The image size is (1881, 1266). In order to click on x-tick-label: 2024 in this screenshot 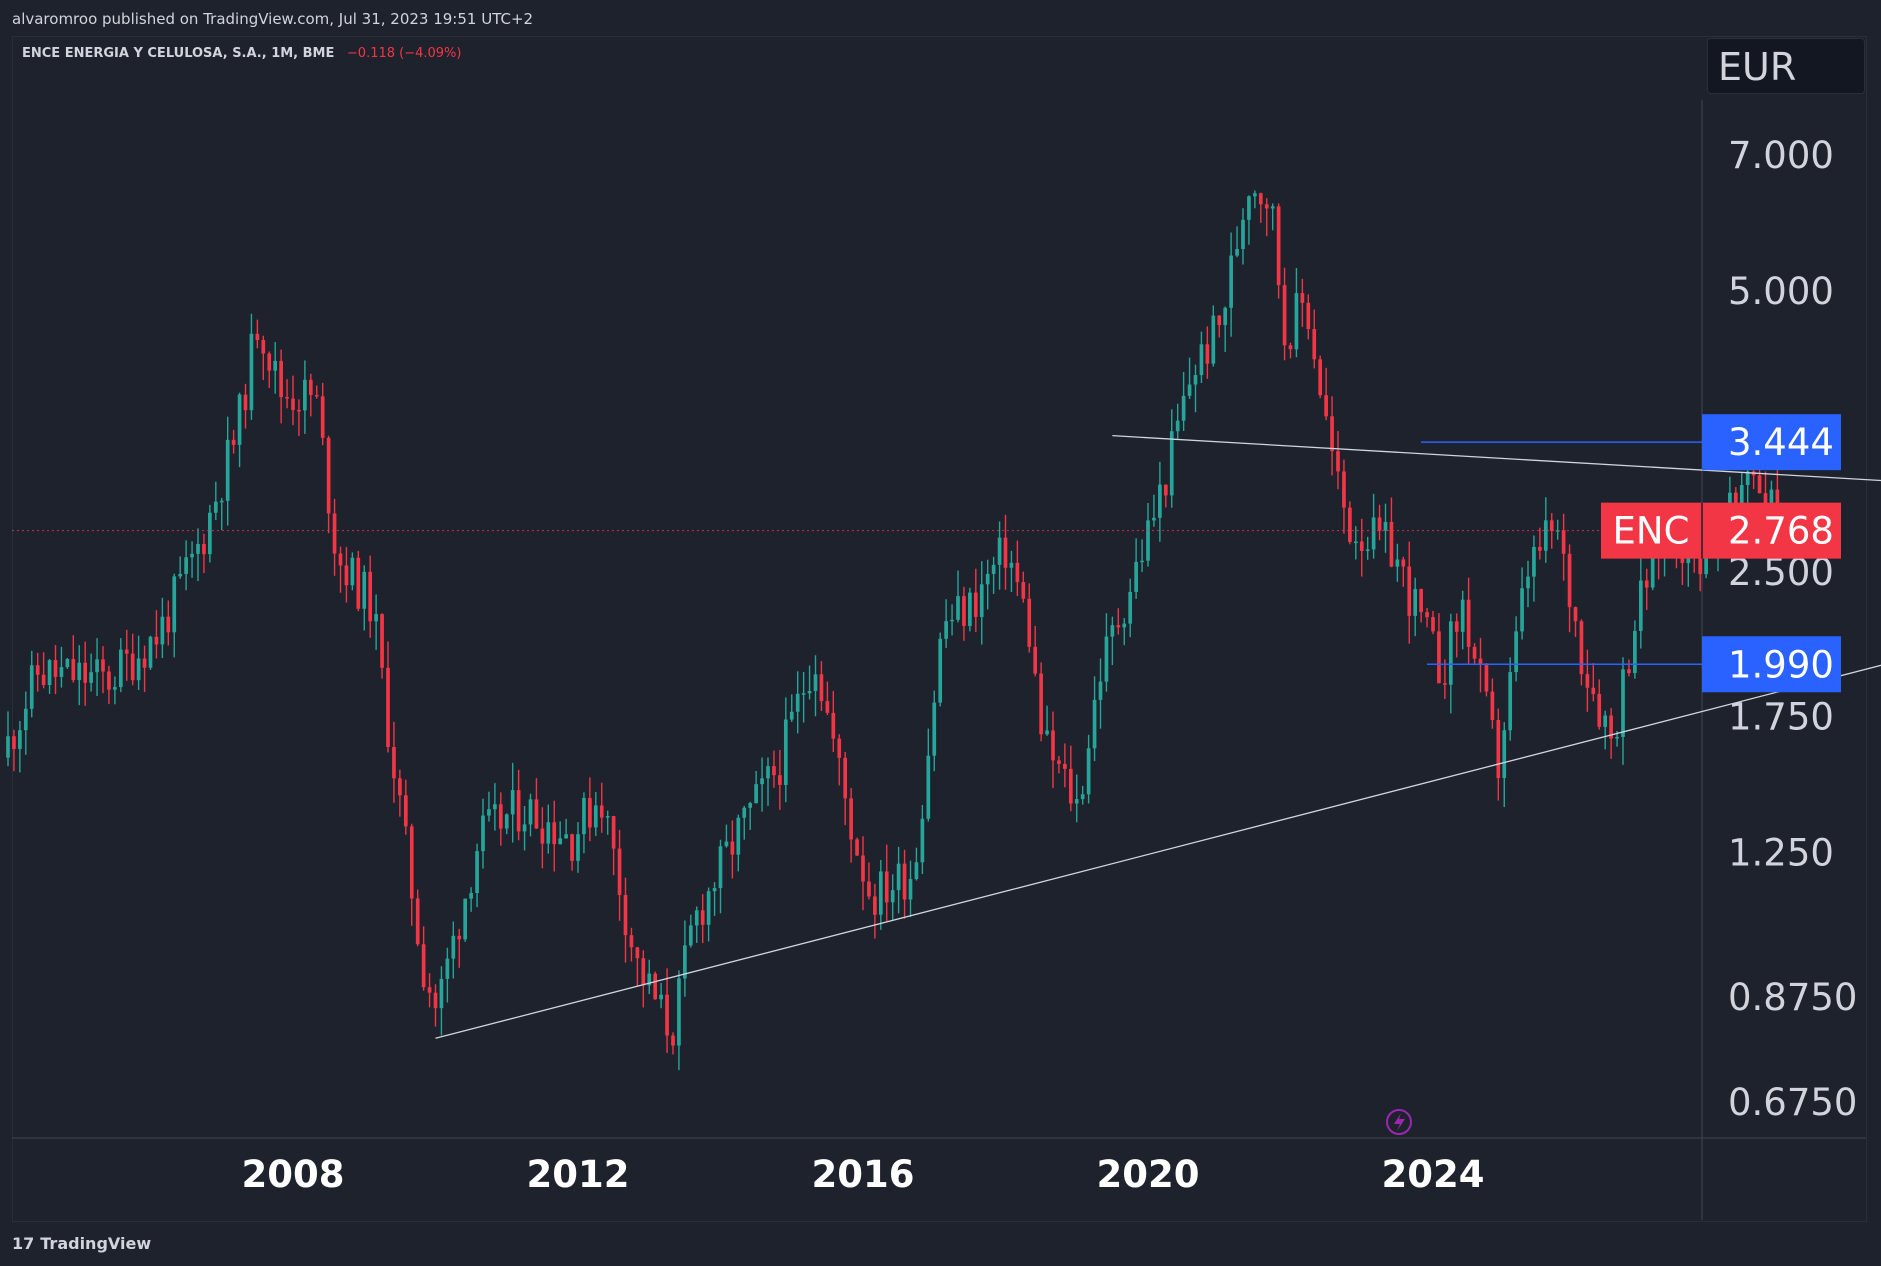, I will do `click(1433, 1174)`.